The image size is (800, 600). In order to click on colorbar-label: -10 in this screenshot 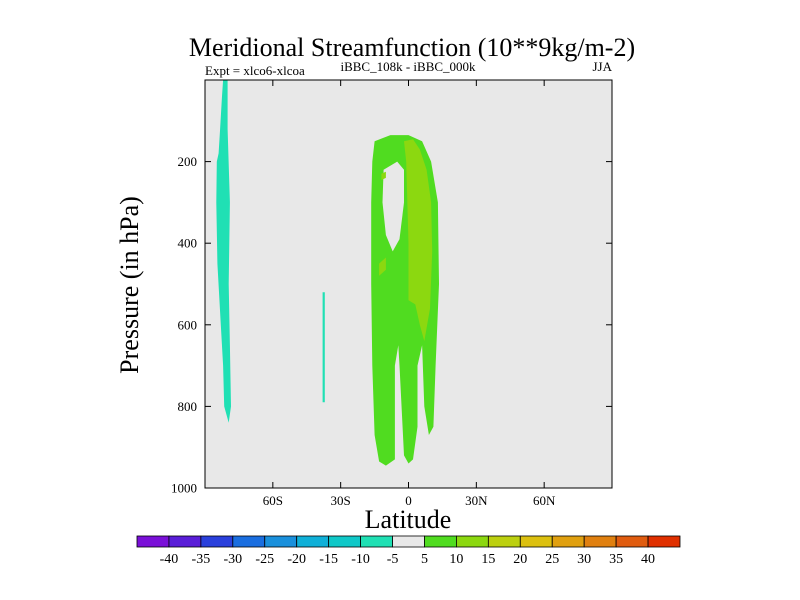, I will do `click(360, 559)`.